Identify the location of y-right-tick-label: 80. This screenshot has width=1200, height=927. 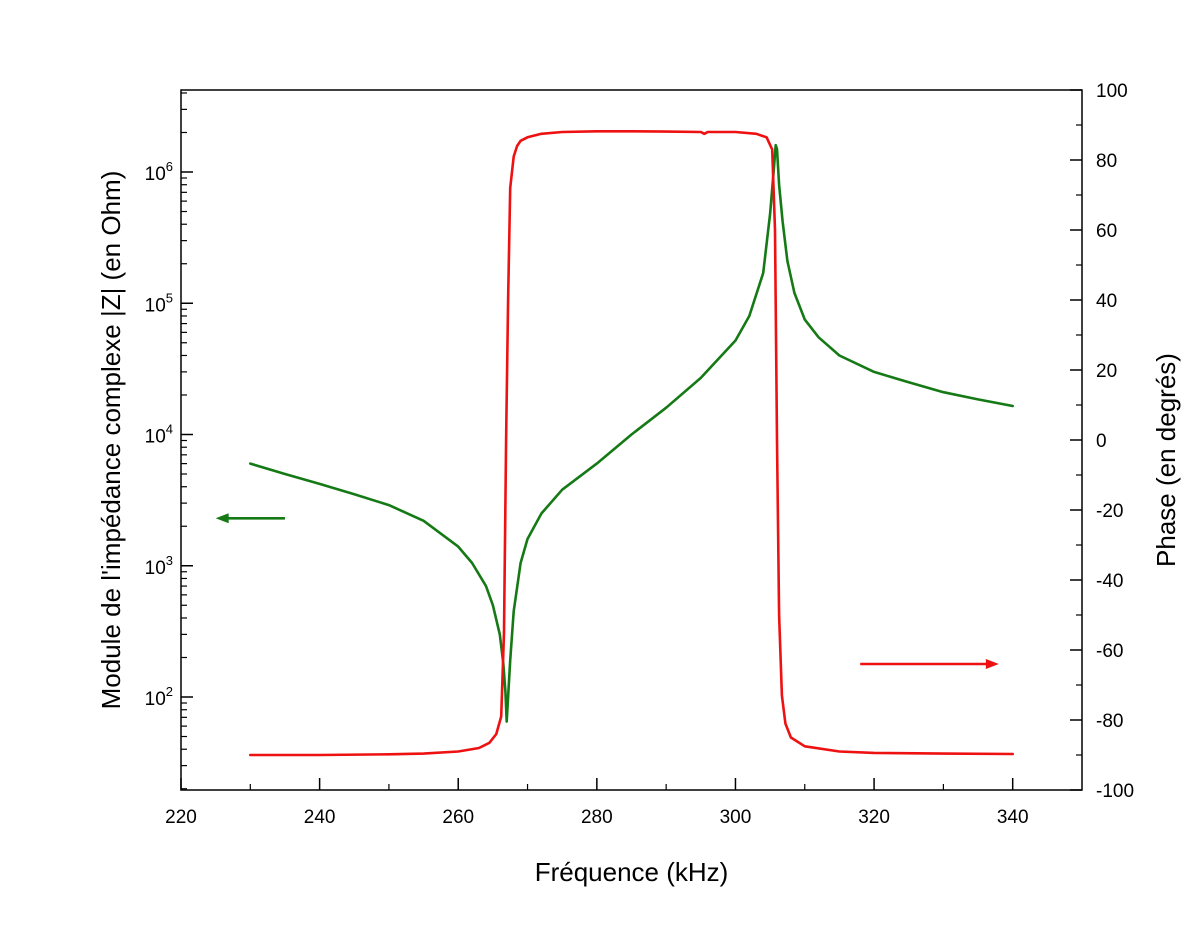
(1106, 161).